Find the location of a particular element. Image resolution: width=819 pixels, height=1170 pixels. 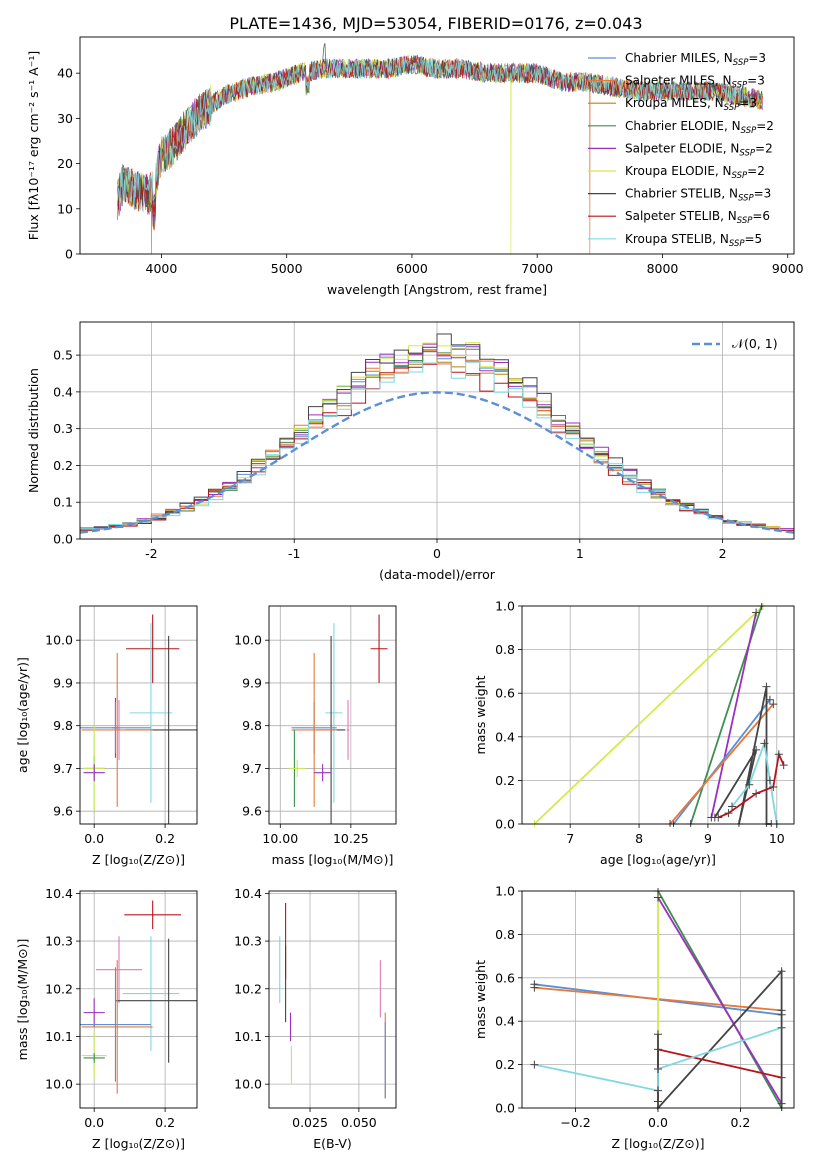

y-tick-label: 0 is located at coordinates (69, 254).